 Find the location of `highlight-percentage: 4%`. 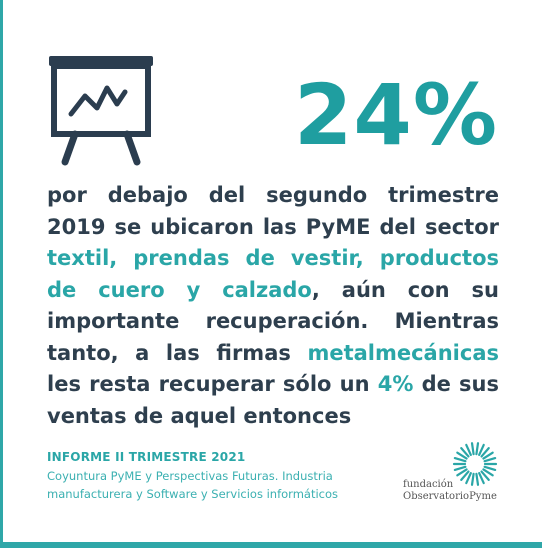

highlight-percentage: 4% is located at coordinates (395, 384).